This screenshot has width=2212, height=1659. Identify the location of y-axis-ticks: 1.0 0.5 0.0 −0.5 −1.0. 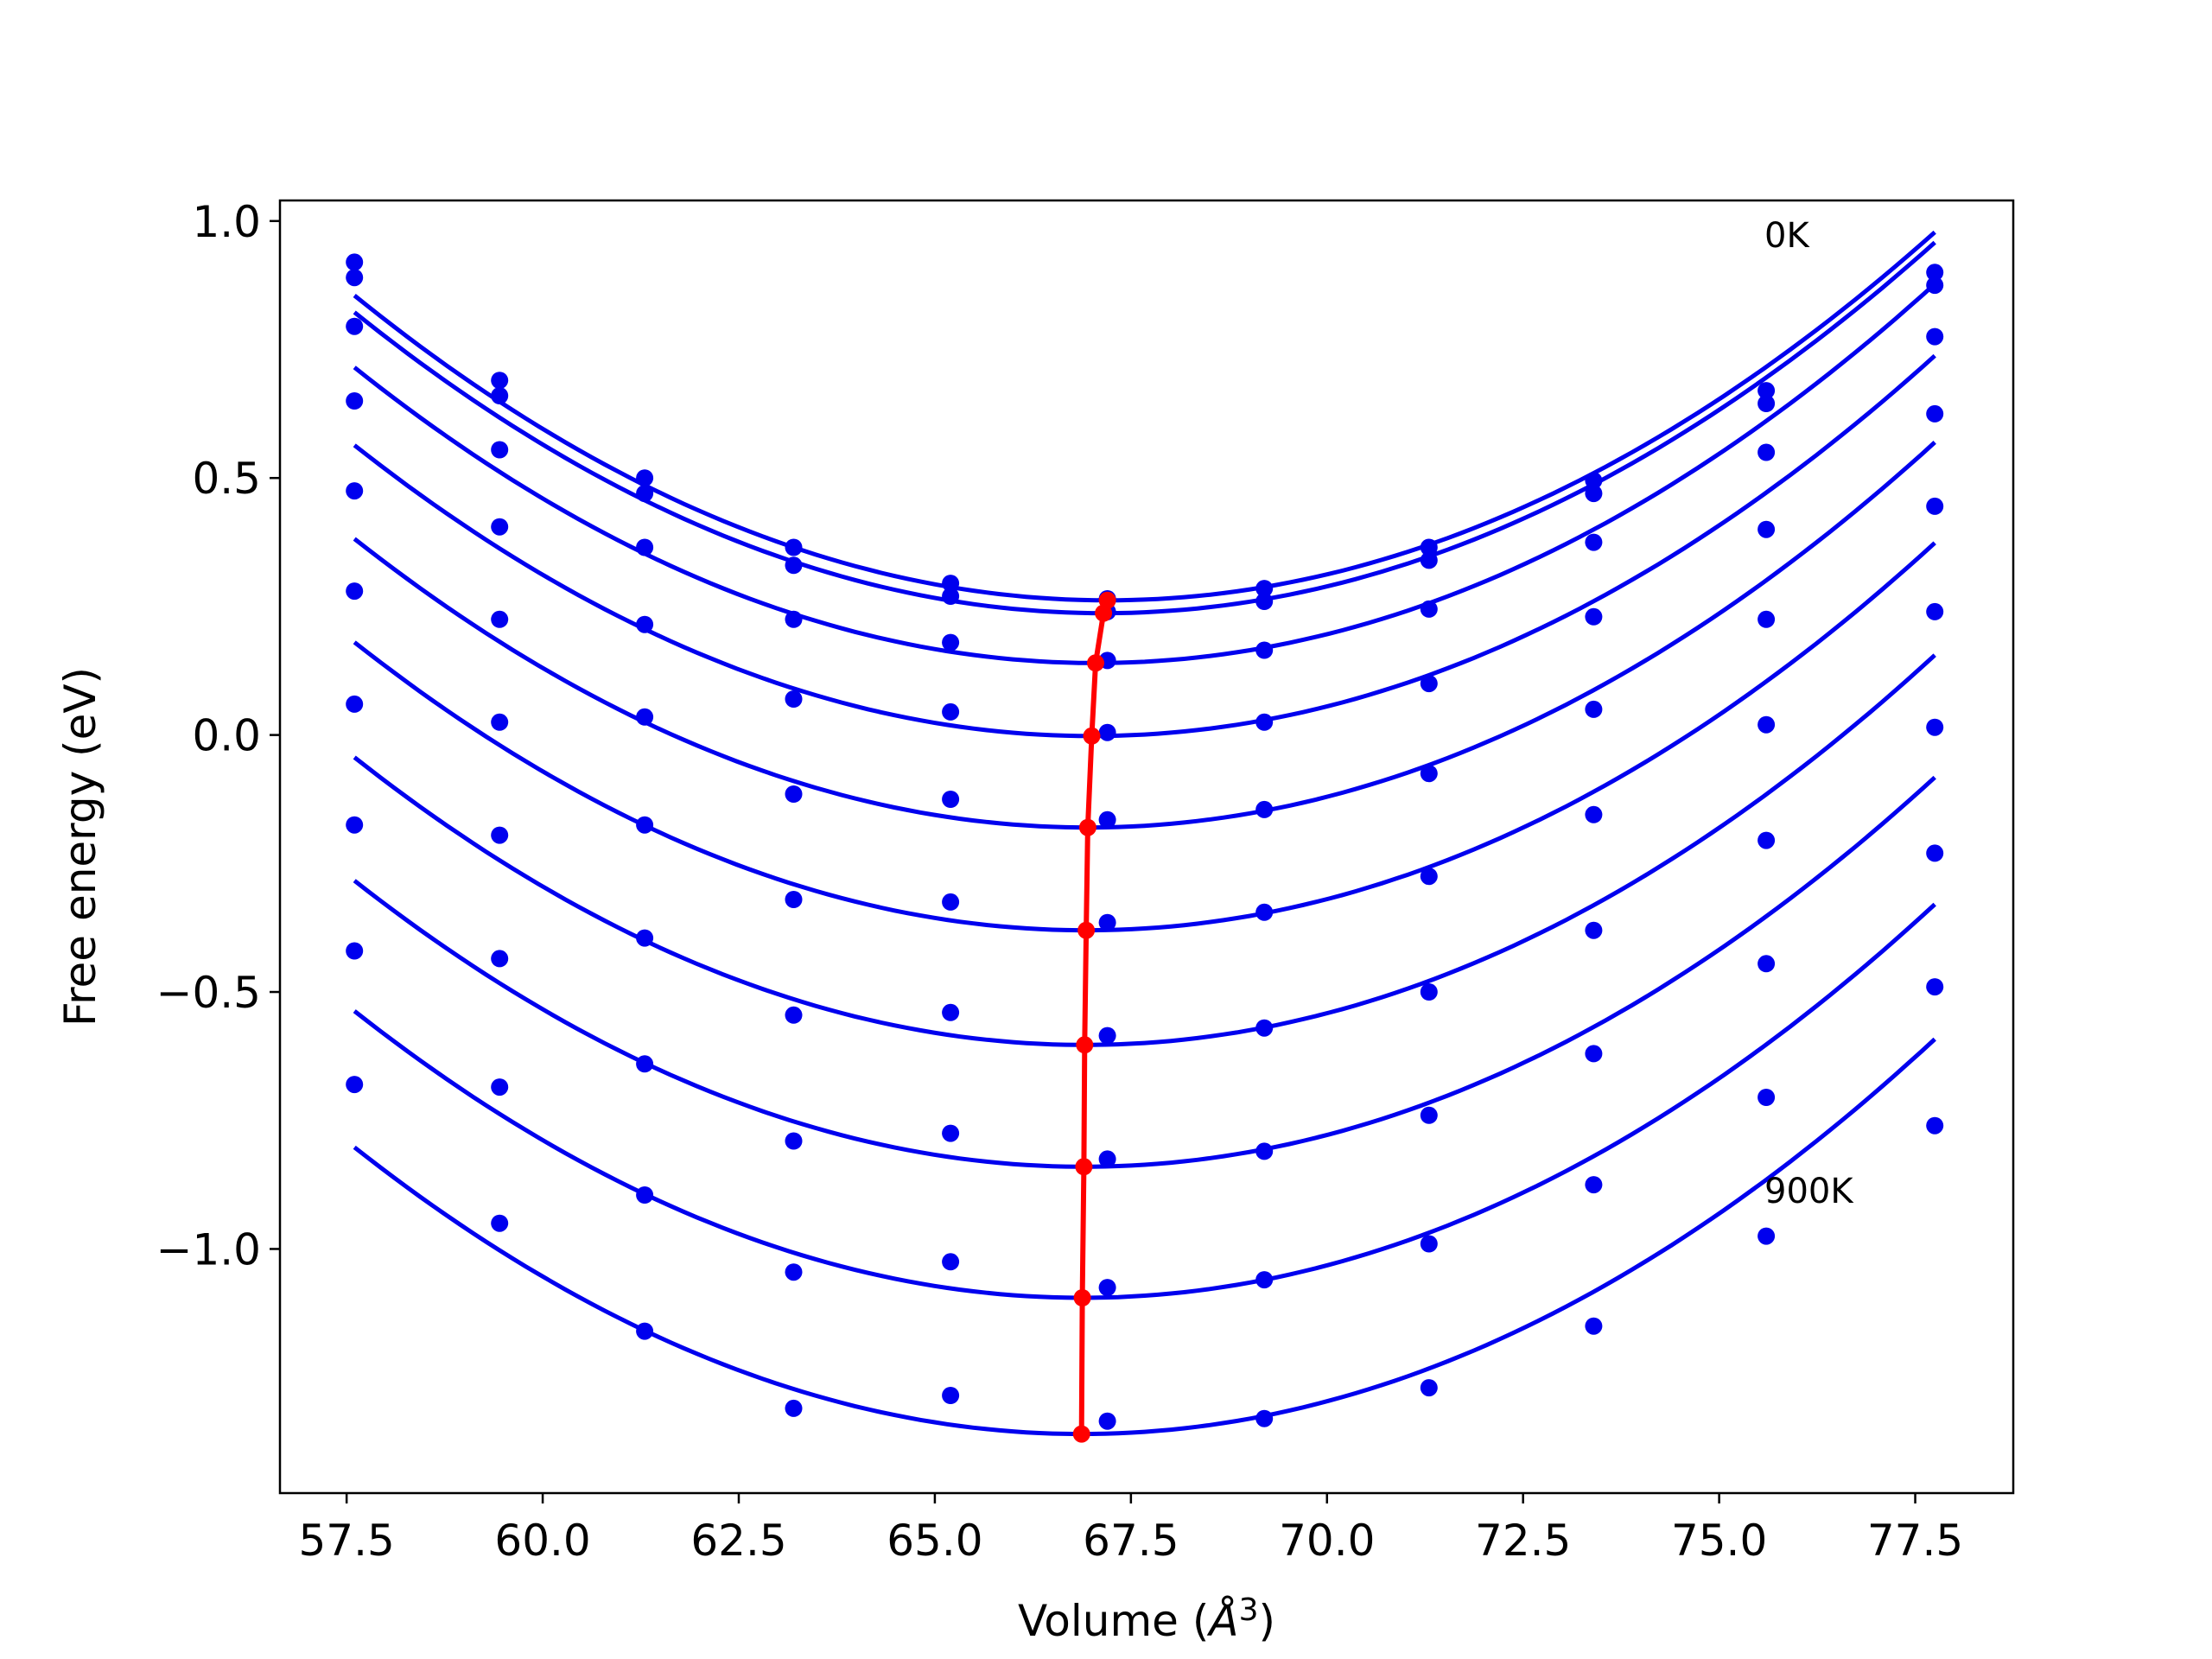
(218, 735).